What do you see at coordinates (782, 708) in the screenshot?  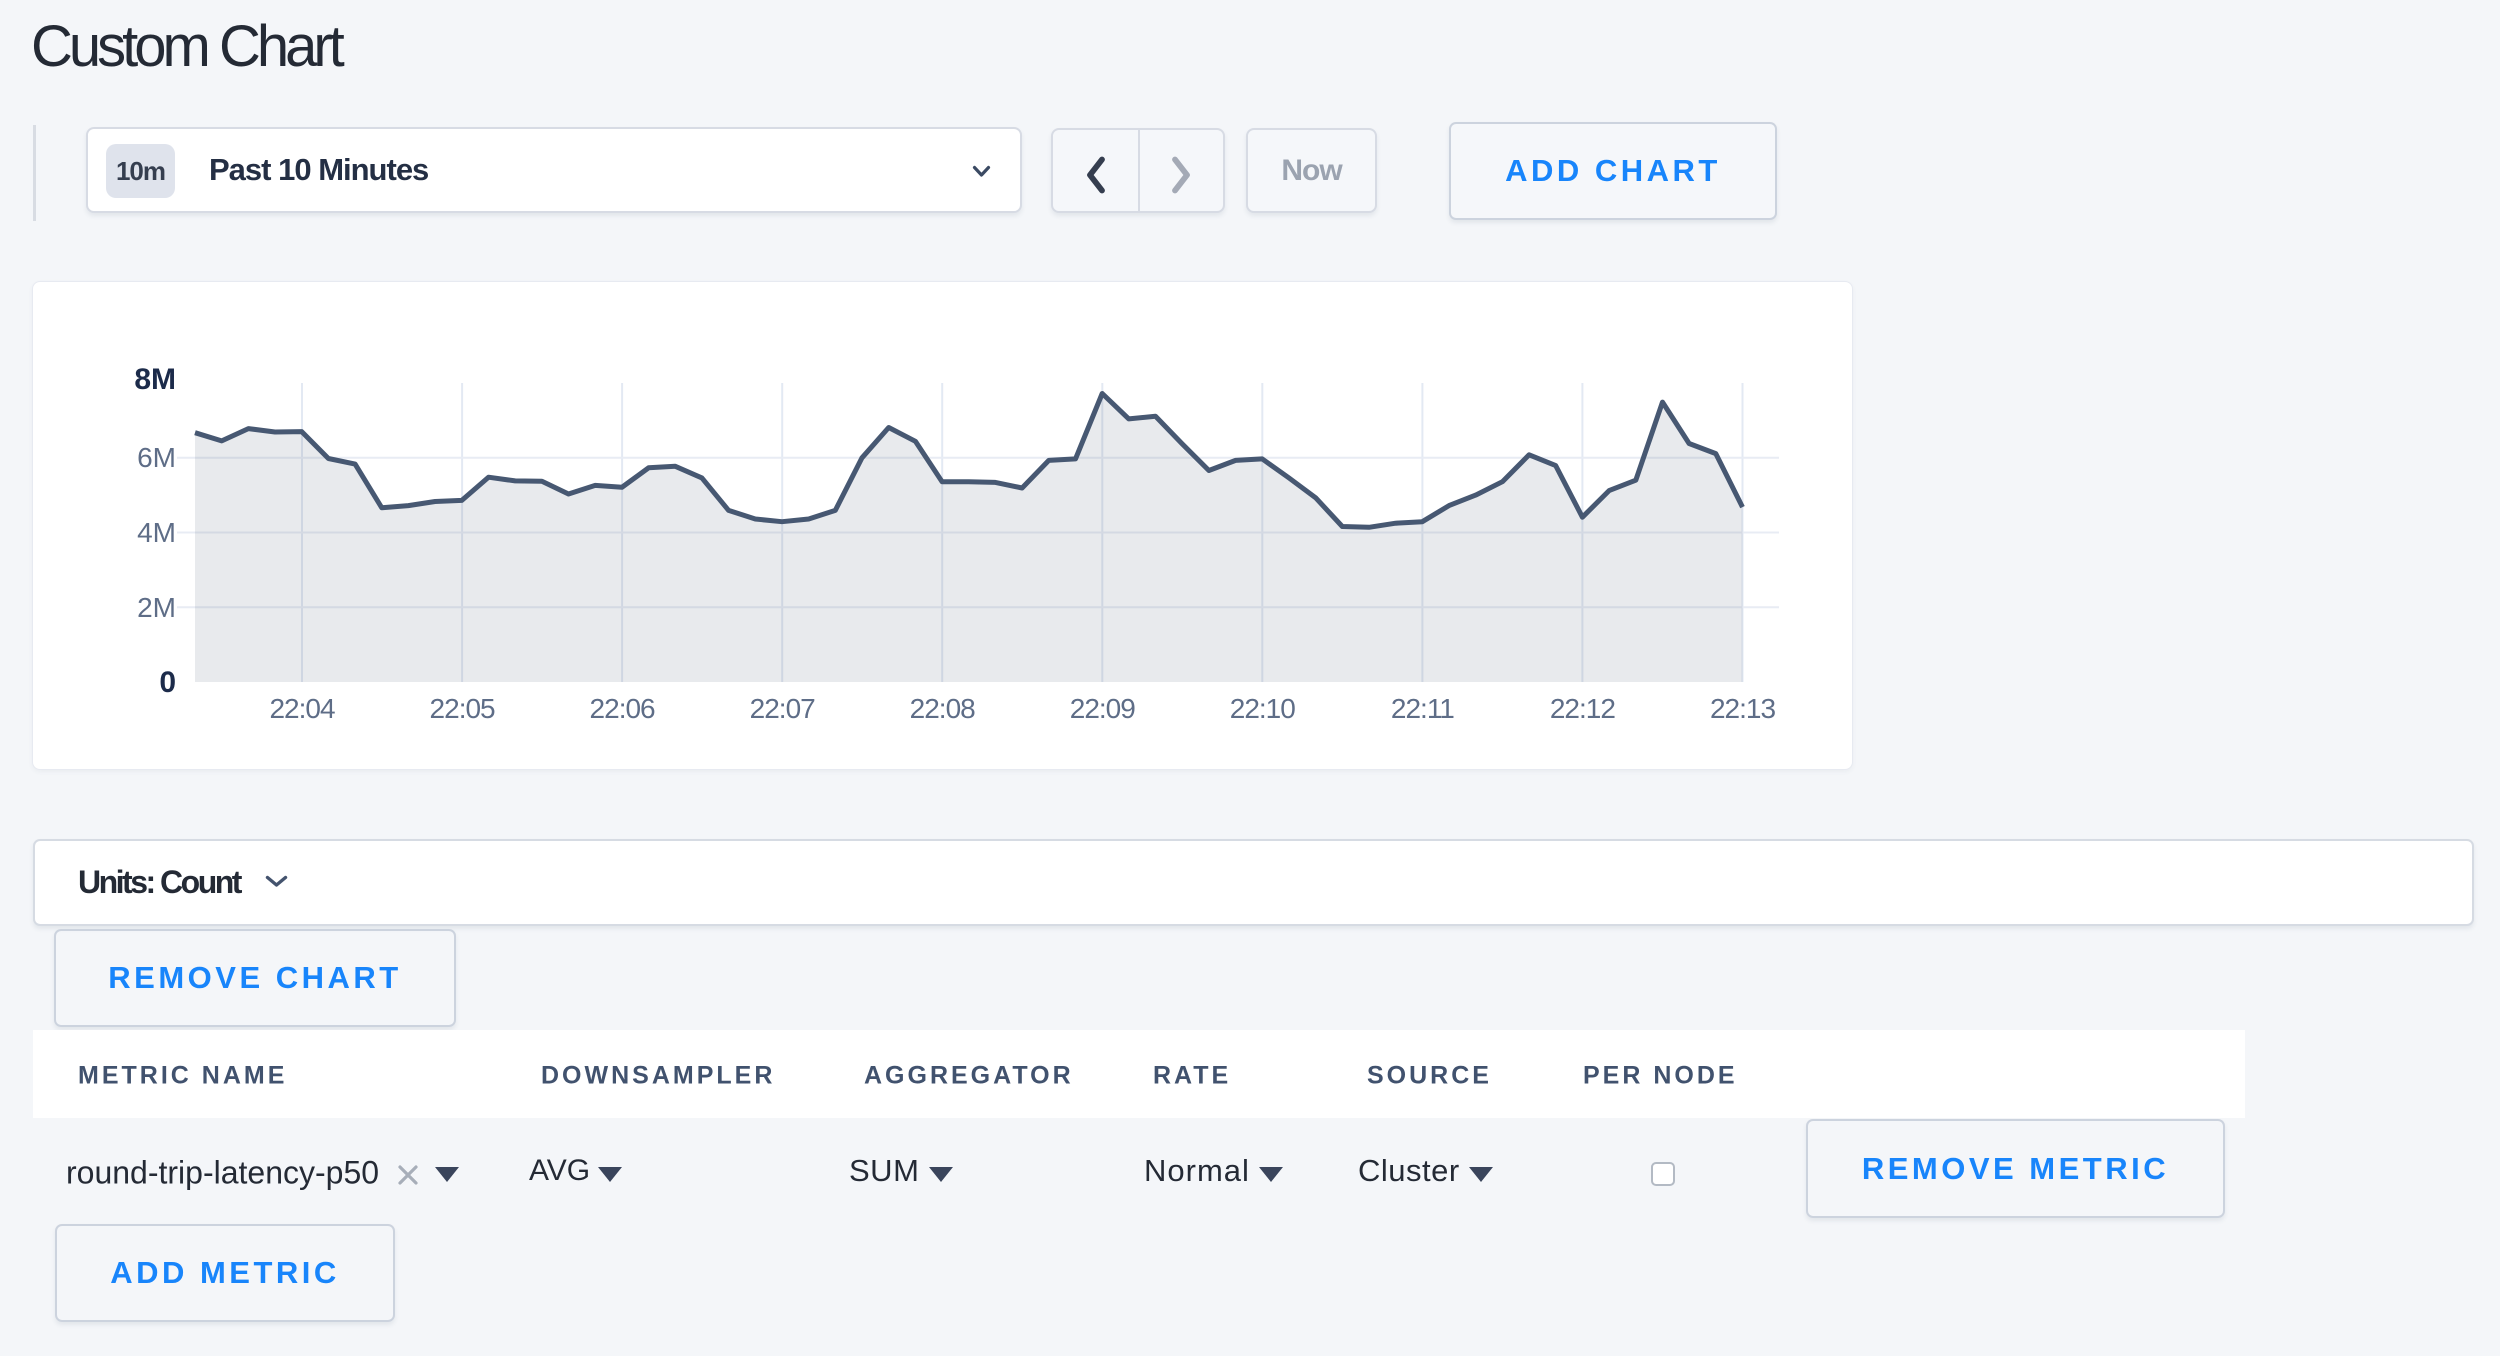 I see `svg-text: 22:07` at bounding box center [782, 708].